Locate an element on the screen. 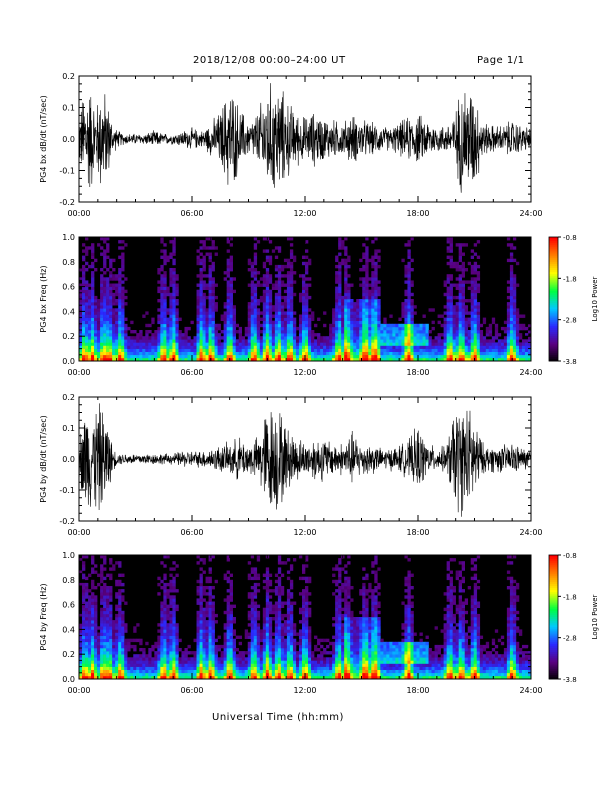  x-tick-label: 00:00 is located at coordinates (78, 213).